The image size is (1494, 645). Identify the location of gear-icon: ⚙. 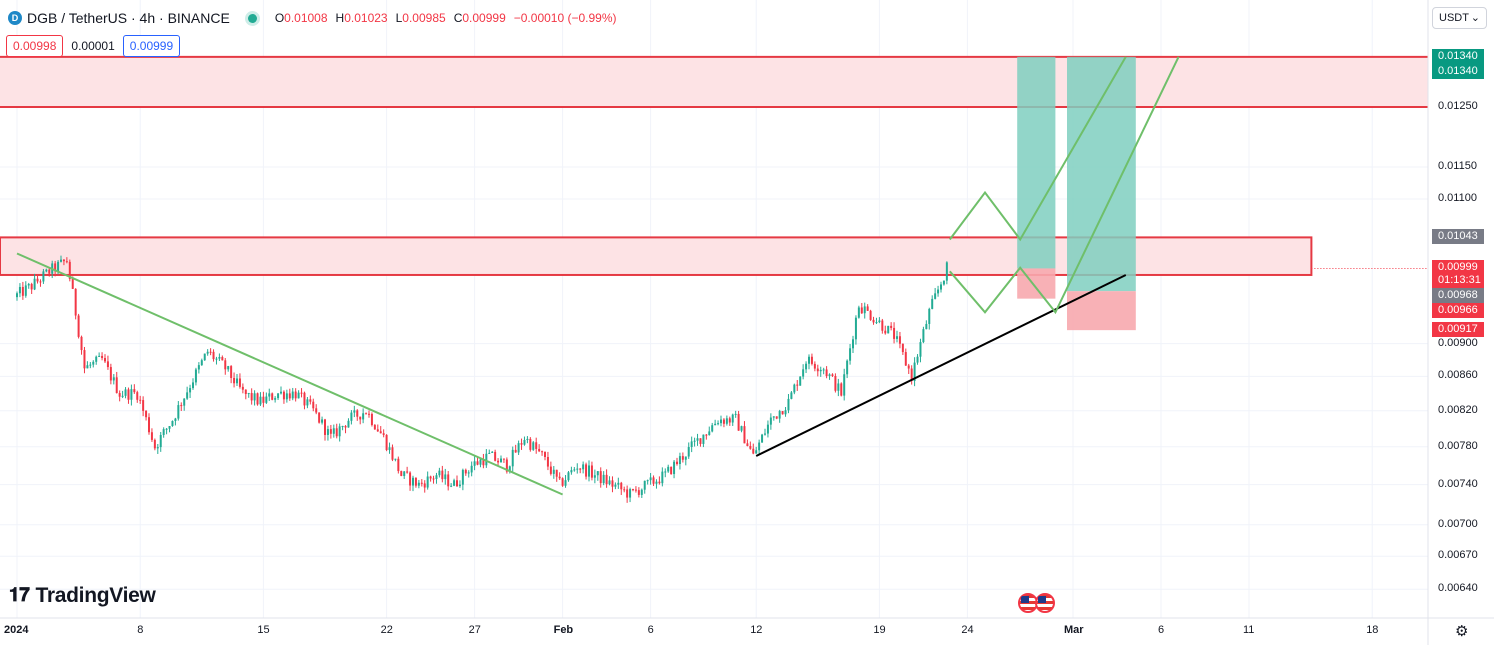
(1462, 631).